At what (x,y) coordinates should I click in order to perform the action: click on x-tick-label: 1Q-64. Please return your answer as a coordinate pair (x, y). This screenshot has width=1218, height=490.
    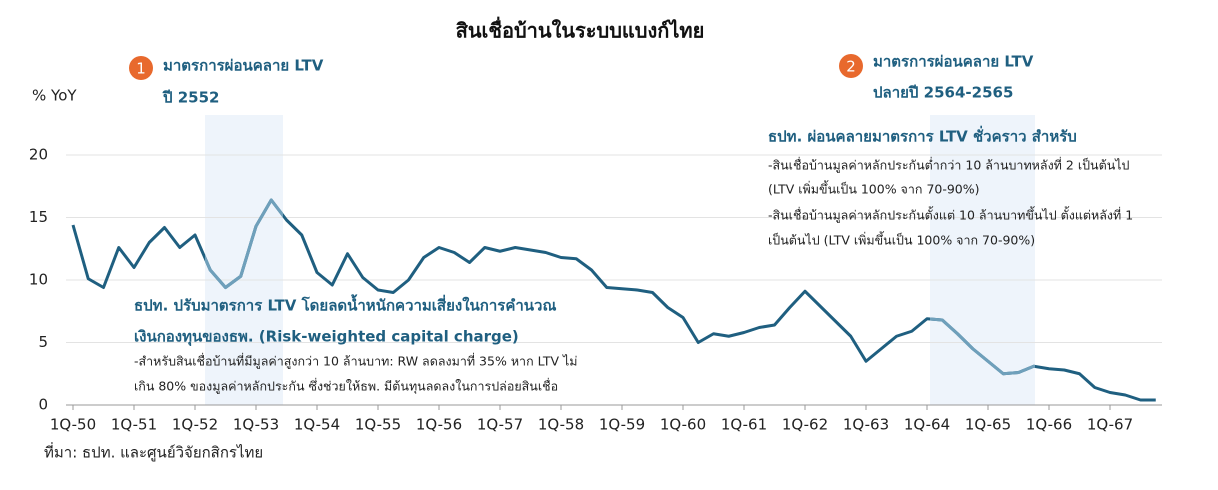
    Looking at the image, I should click on (927, 425).